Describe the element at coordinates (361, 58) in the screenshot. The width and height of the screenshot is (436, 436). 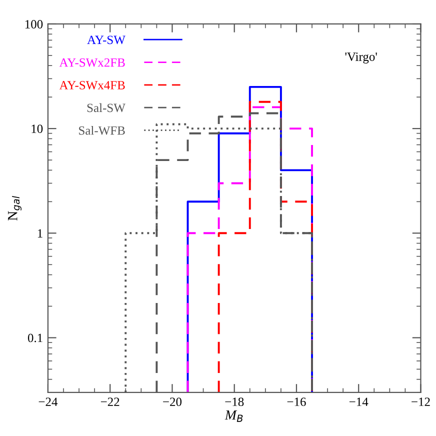
I see `annotation: 'Virgo'` at that location.